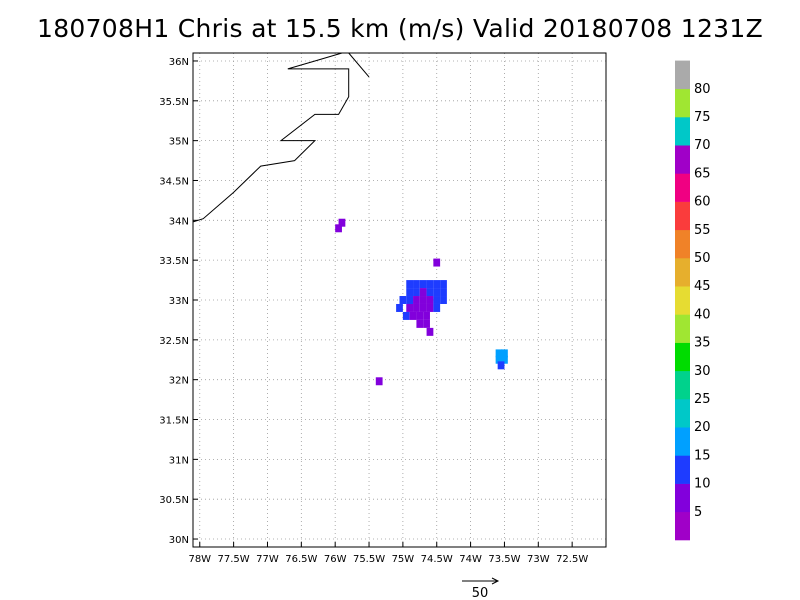 This screenshot has height=600, width=800. What do you see at coordinates (179, 221) in the screenshot?
I see `y-tick-label: 34N` at bounding box center [179, 221].